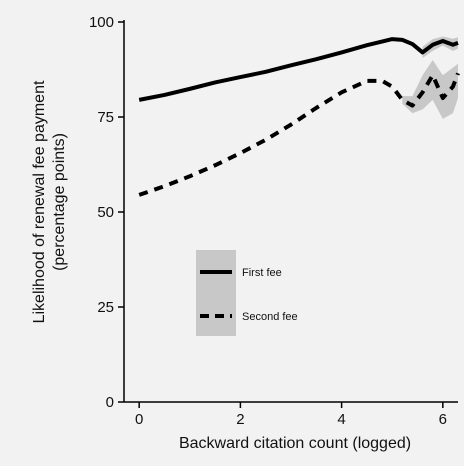 The width and height of the screenshot is (464, 466). Describe the element at coordinates (240, 419) in the screenshot. I see `x-tick-label: 2` at that location.